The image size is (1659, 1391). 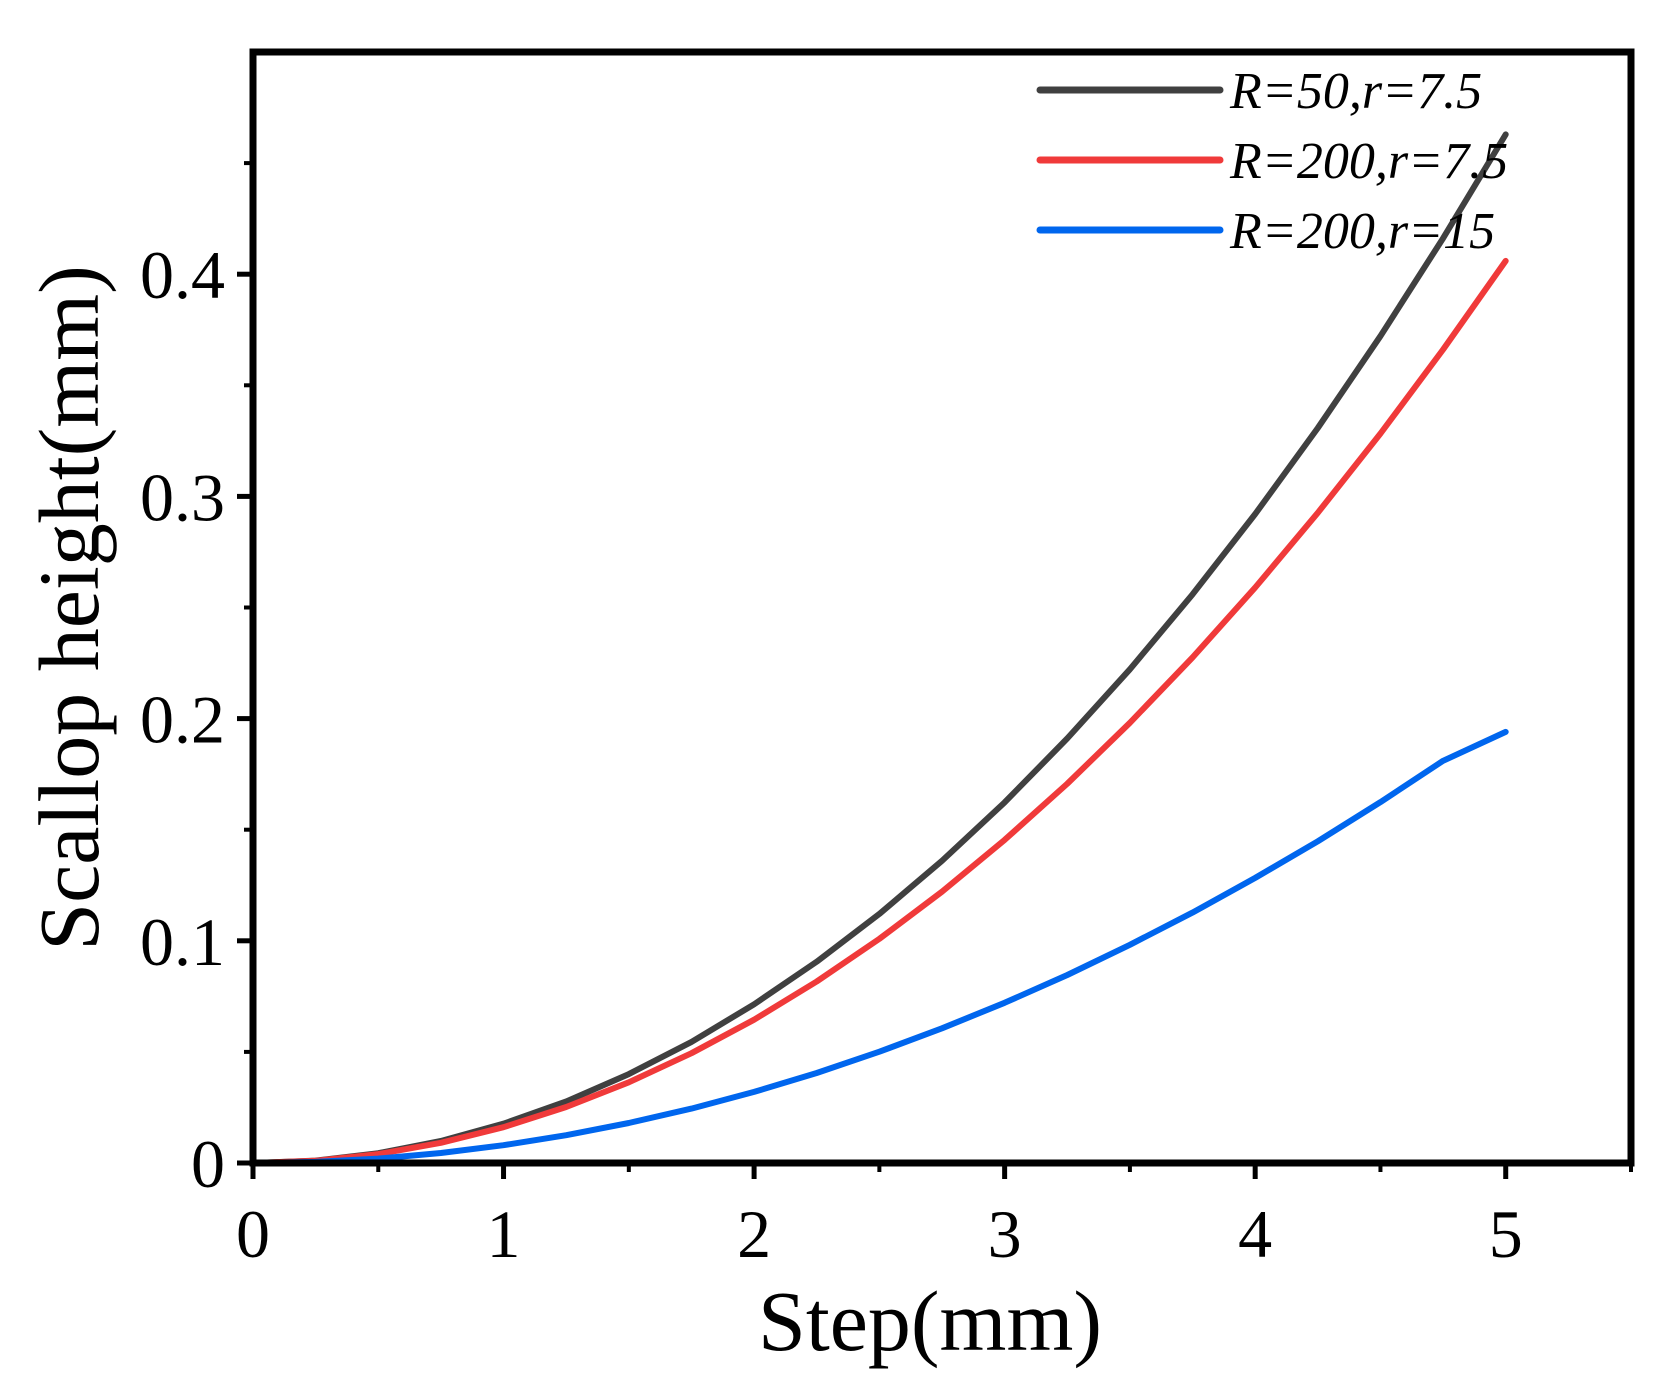 What do you see at coordinates (182, 720) in the screenshot?
I see `y-tick-label: 0.2` at bounding box center [182, 720].